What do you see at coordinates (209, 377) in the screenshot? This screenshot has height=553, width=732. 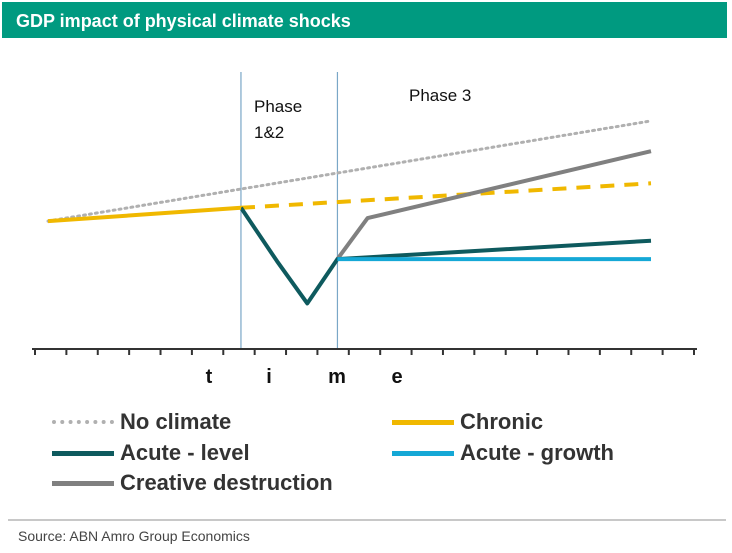 I see `x-axis-label-letter: t` at bounding box center [209, 377].